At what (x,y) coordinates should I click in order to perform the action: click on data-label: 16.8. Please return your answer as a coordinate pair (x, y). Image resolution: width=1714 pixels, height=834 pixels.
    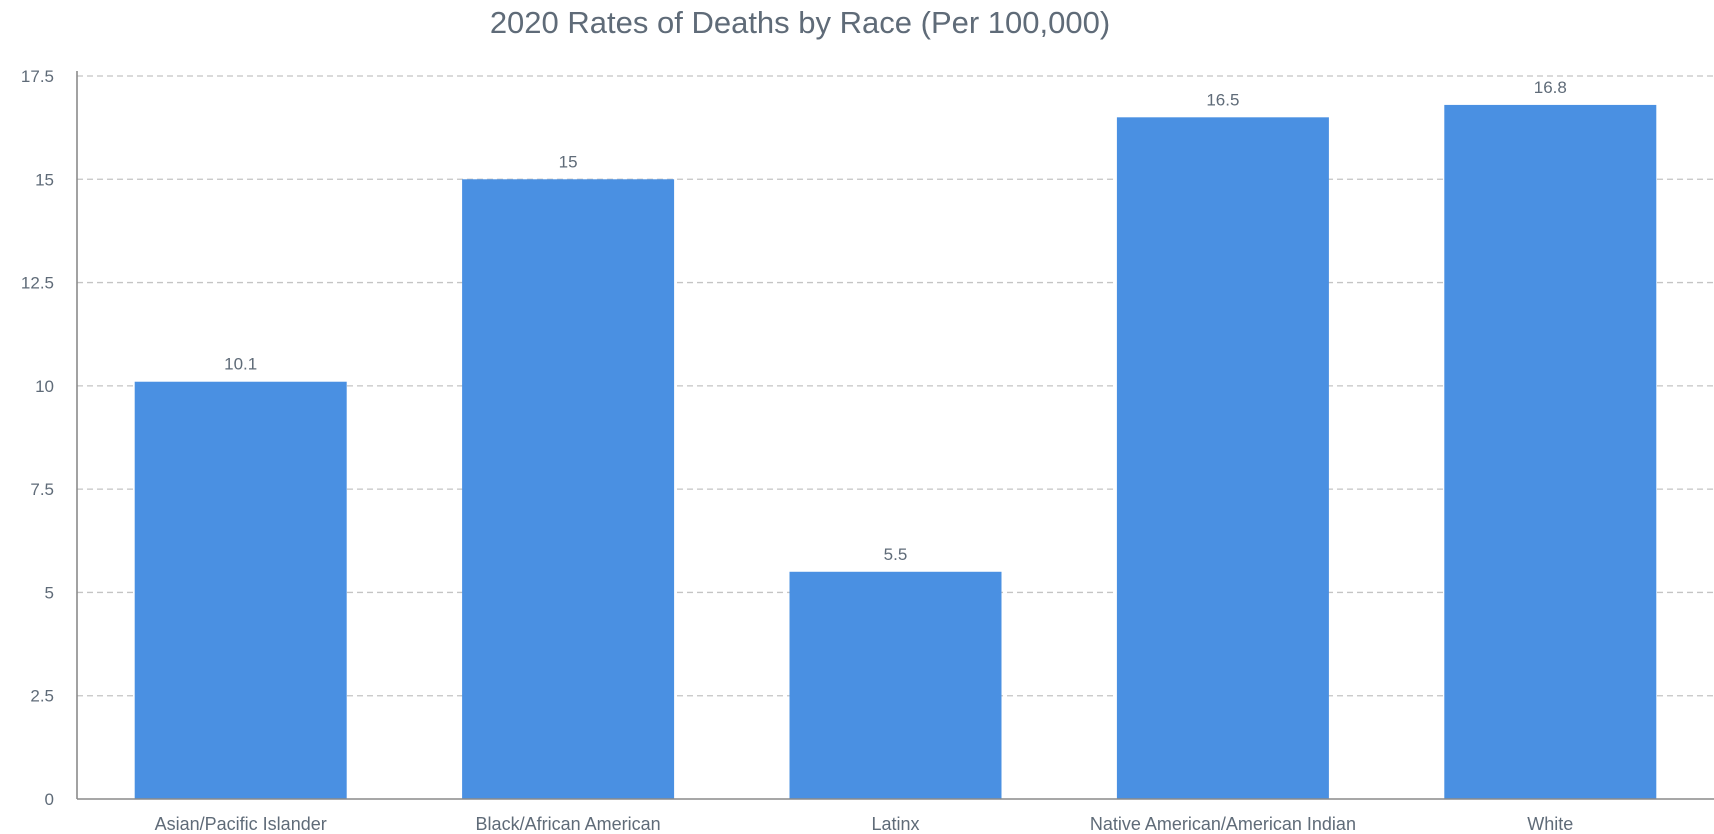
    Looking at the image, I should click on (1550, 87).